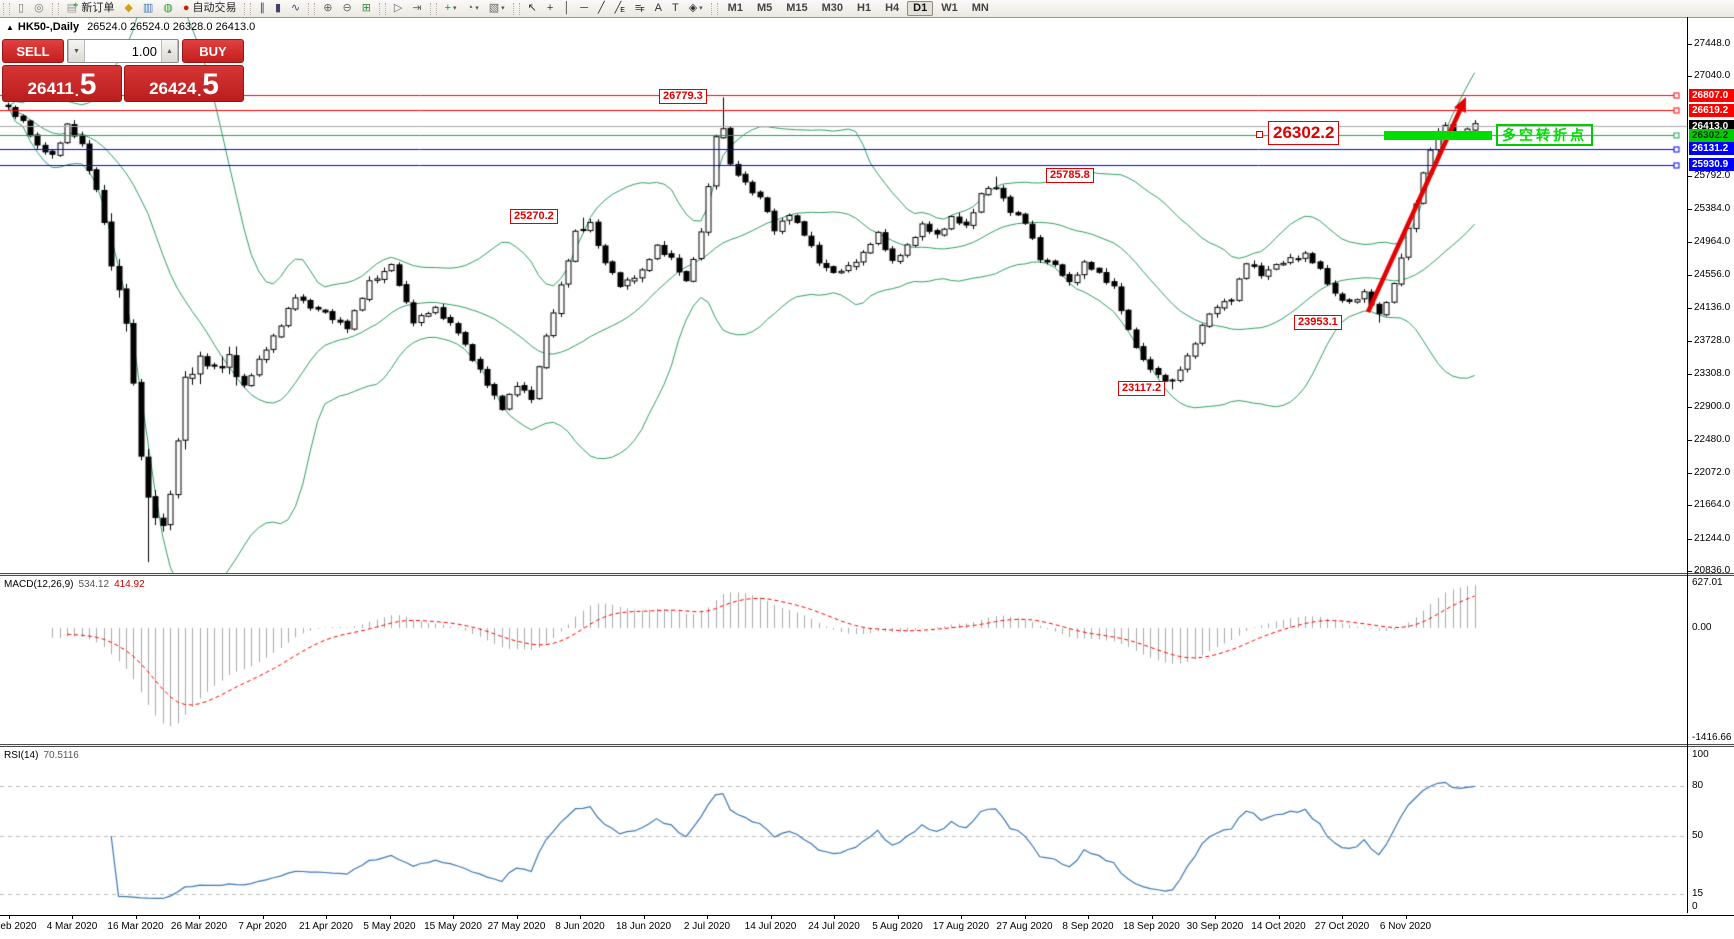  Describe the element at coordinates (675, 8) in the screenshot. I see `text-label-icon: T` at that location.